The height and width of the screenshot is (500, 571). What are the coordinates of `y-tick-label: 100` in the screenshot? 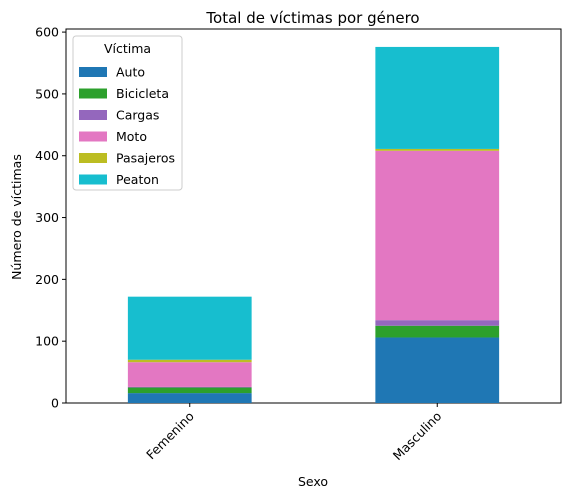 It's located at (47, 341).